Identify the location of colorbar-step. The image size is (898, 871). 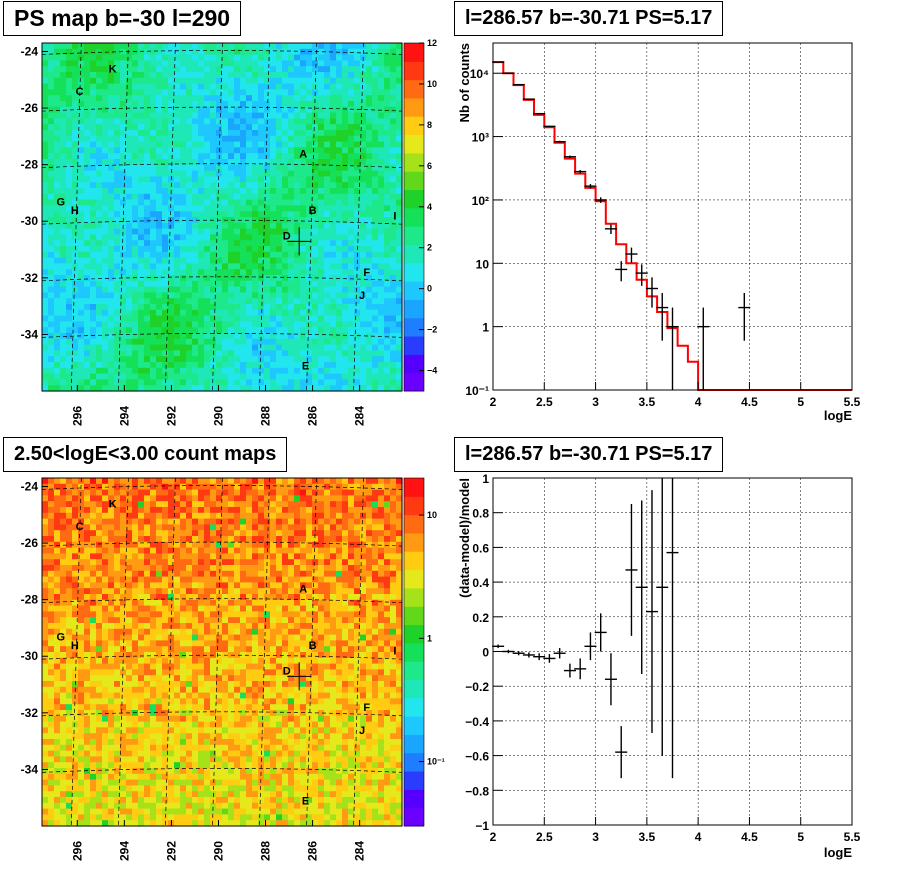
(414, 272).